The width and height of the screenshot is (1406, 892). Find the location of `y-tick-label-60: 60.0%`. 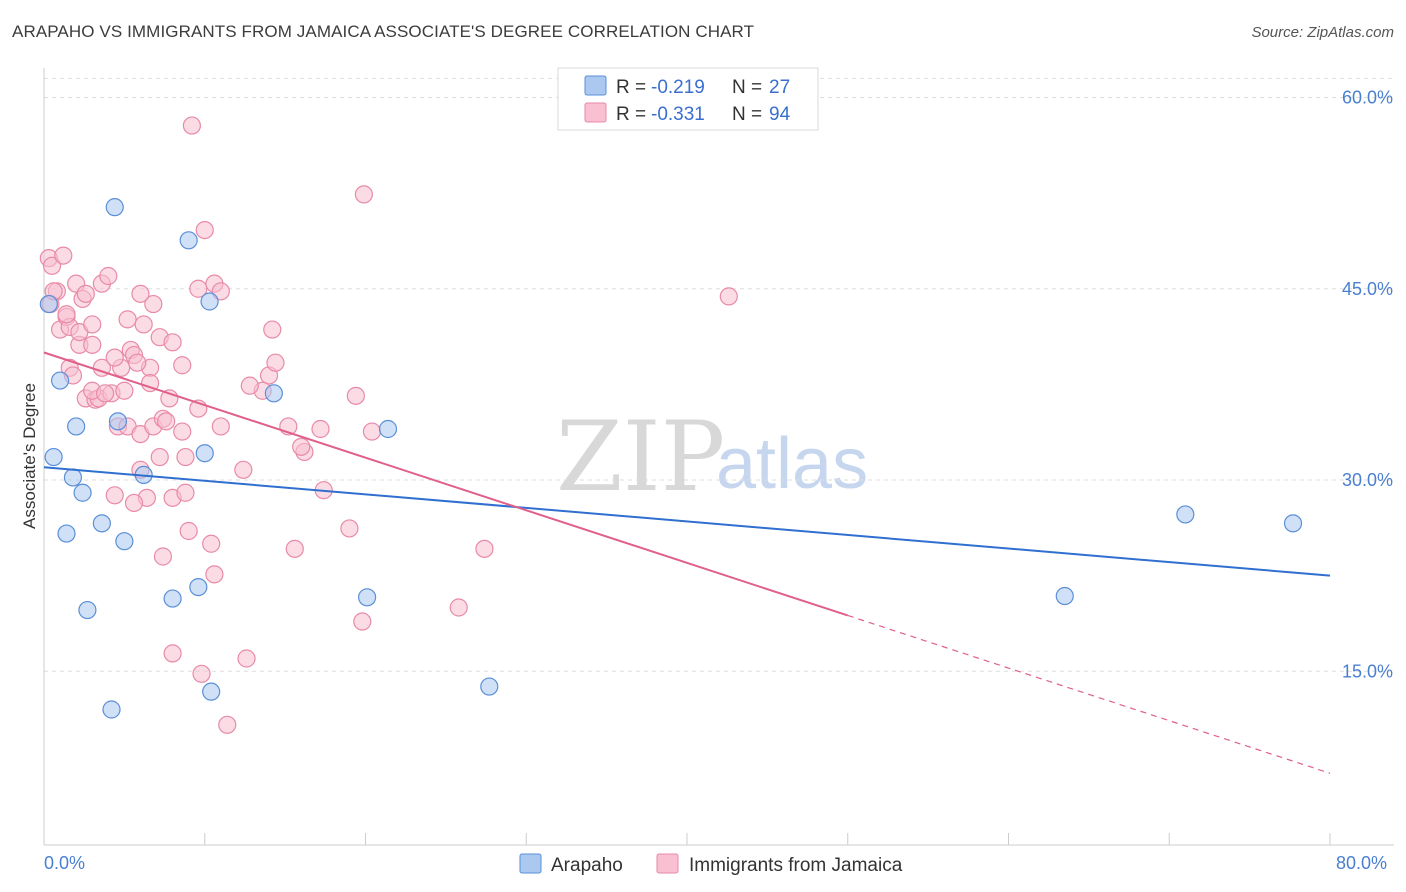

y-tick-label-60: 60.0% is located at coordinates (1367, 98).